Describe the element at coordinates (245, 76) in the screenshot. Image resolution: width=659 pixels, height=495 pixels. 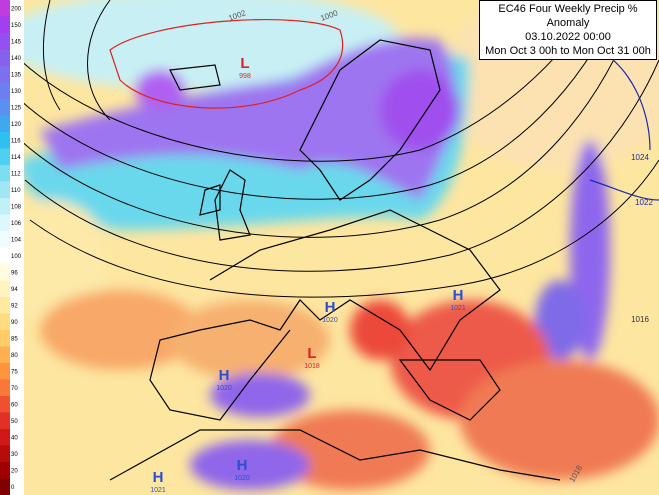
I see `pressure-value: 998` at that location.